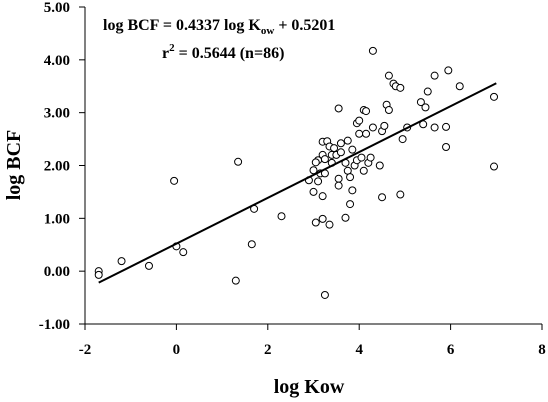 Image resolution: width=548 pixels, height=402 pixels. I want to click on r2-suffix: = 0.5644 (n=86), so click(230, 53).